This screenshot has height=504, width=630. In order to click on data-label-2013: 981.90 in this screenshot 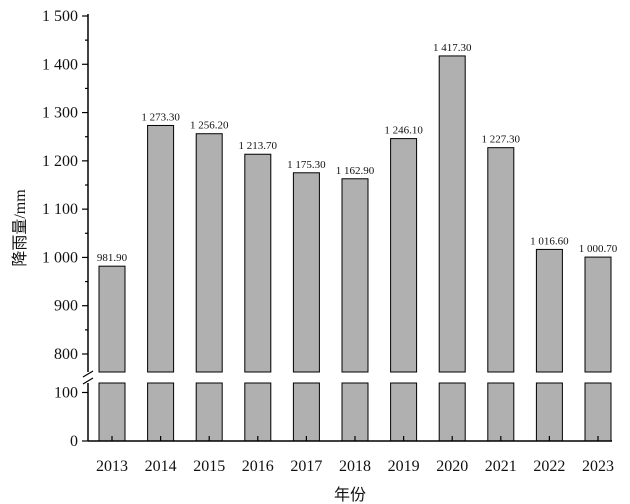, I will do `click(112, 258)`.